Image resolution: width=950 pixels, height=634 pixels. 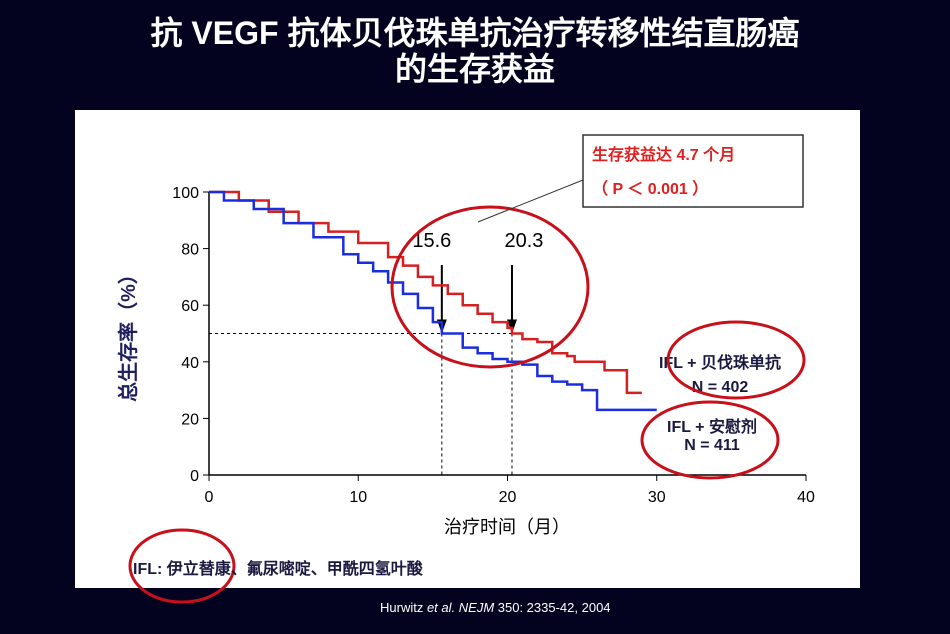 What do you see at coordinates (650, 189) in the screenshot?
I see `callout-line-2: （ P ＜ 0.001 ）` at bounding box center [650, 189].